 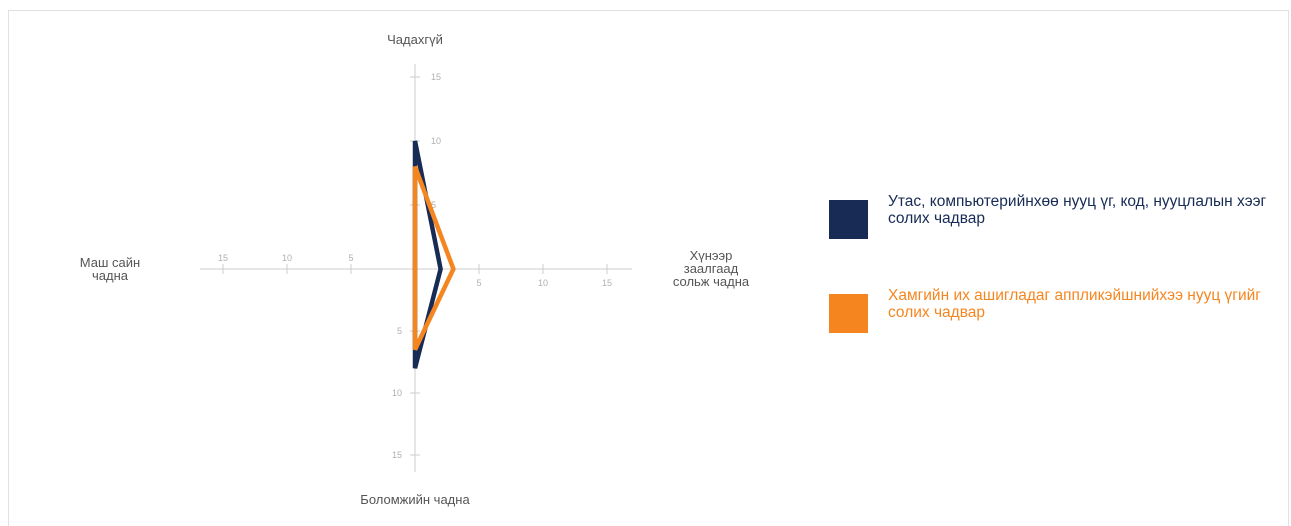 What do you see at coordinates (415, 499) in the screenshot?
I see `axis-label-bottom: Боломжийн чадна` at bounding box center [415, 499].